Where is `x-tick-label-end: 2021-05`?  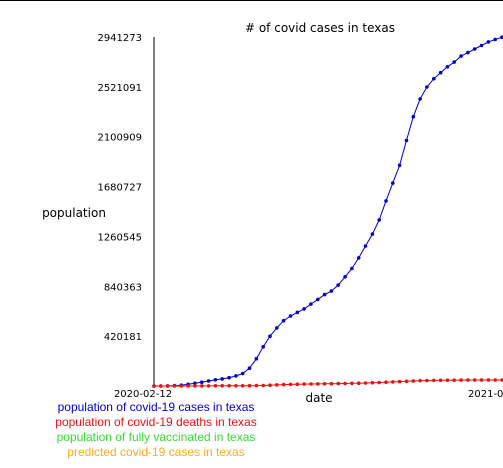
x-tick-label-end: 2021-05 is located at coordinates (485, 394).